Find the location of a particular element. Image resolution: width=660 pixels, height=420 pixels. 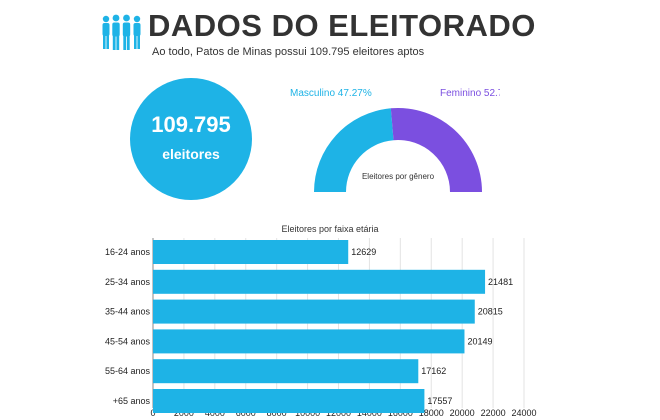

value-label-0: 12629 is located at coordinates (363, 252).